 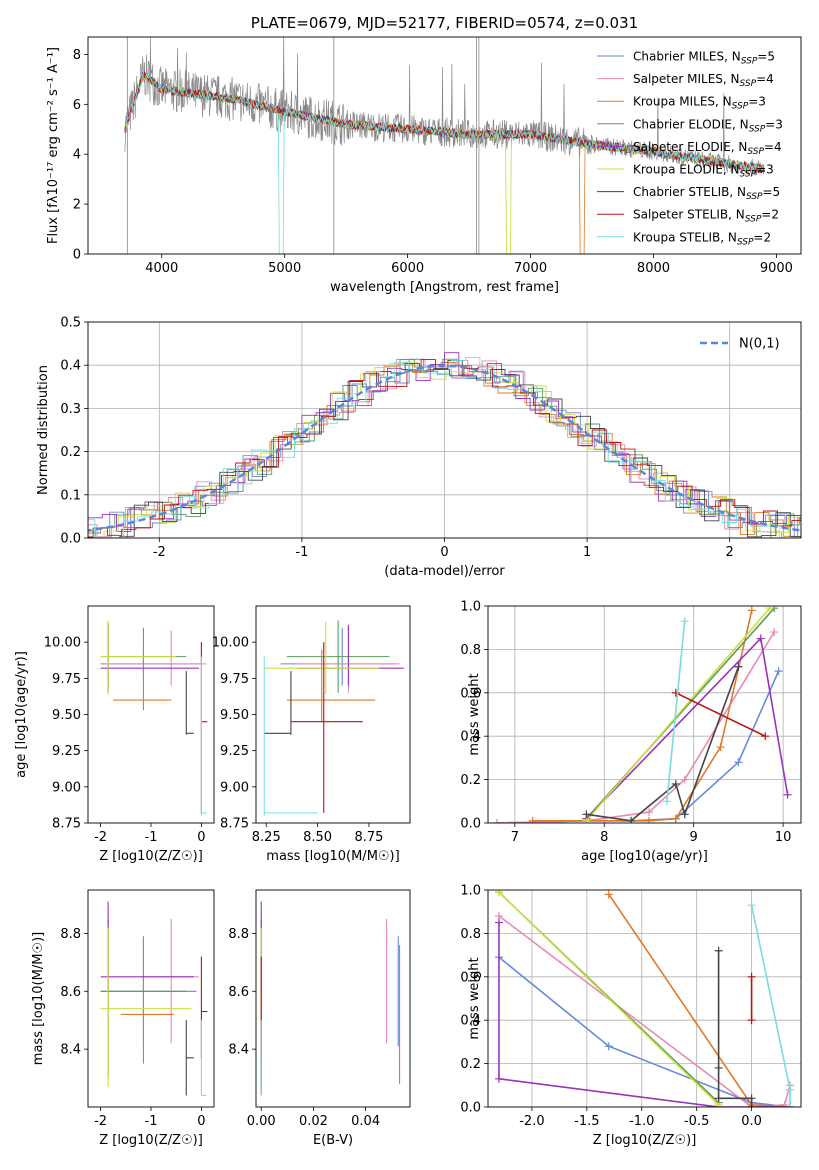 I want to click on y-tick-label: 2, so click(x=77, y=205).